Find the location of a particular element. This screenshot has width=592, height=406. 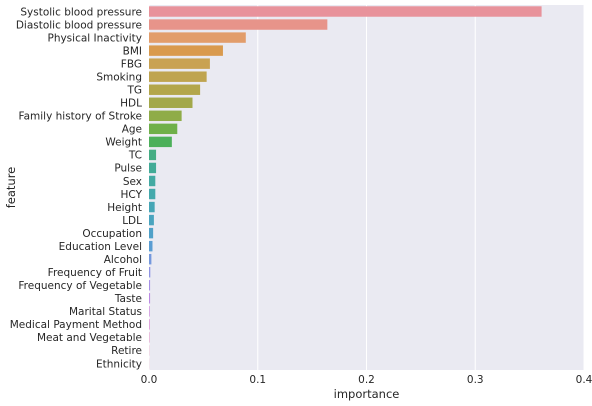

x-tick-label: 0.4 is located at coordinates (584, 380).